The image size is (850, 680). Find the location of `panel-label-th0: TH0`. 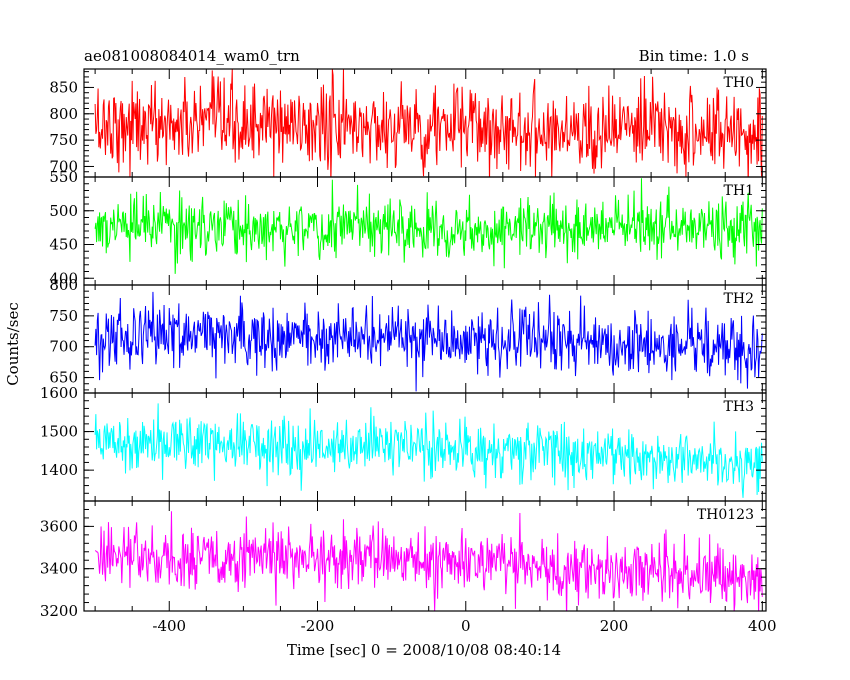

panel-label-th0: TH0 is located at coordinates (739, 83).